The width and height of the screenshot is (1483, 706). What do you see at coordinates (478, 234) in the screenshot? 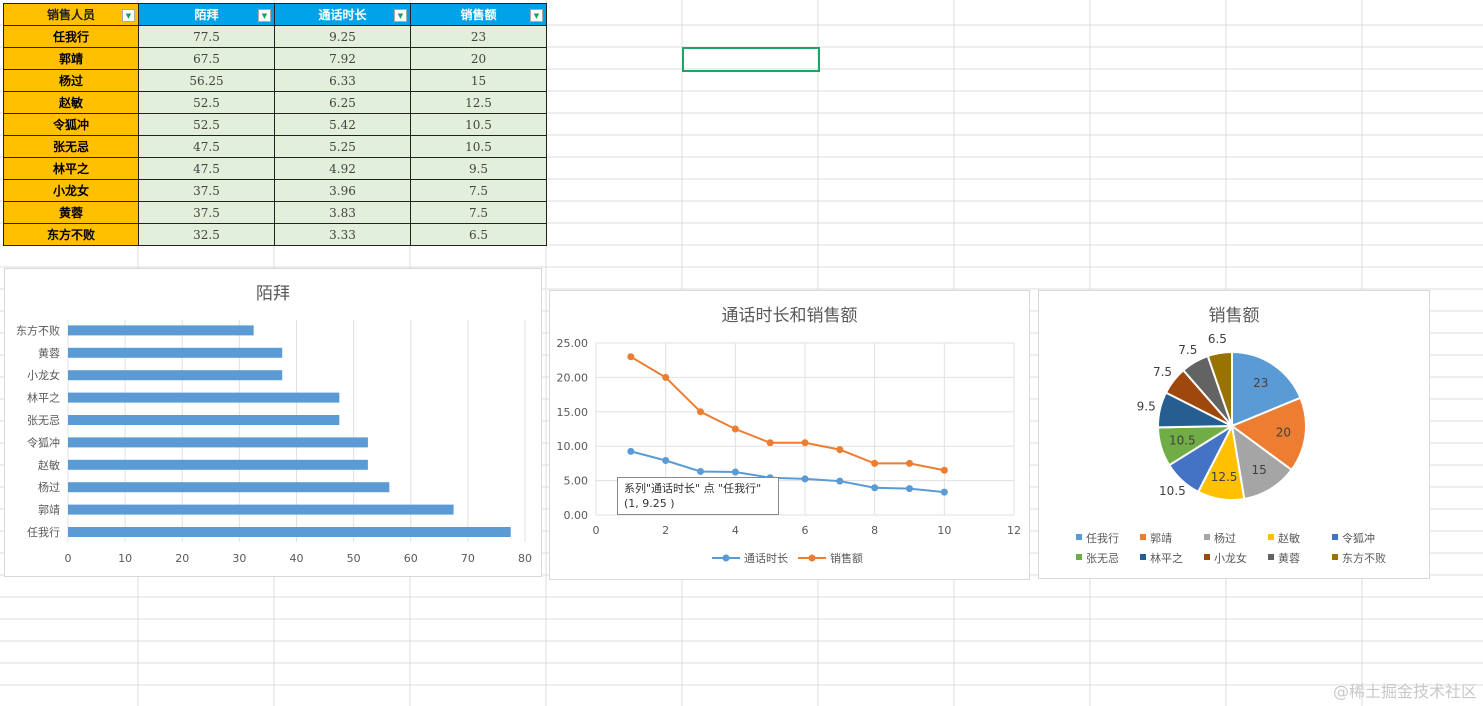
I see `value-cell: 6.5` at bounding box center [478, 234].